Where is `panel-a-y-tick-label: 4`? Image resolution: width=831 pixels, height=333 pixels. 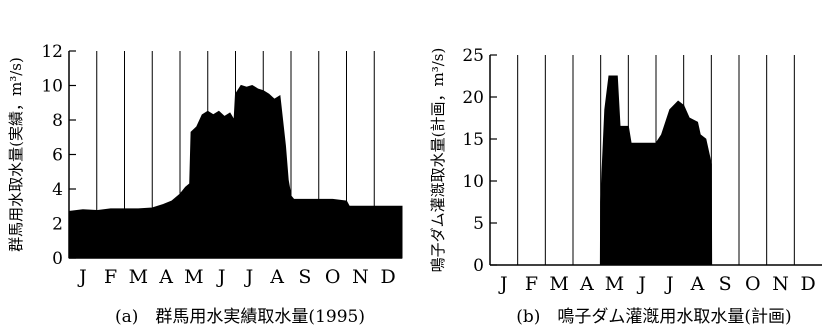 panel-a-y-tick-label: 4 is located at coordinates (57, 190).